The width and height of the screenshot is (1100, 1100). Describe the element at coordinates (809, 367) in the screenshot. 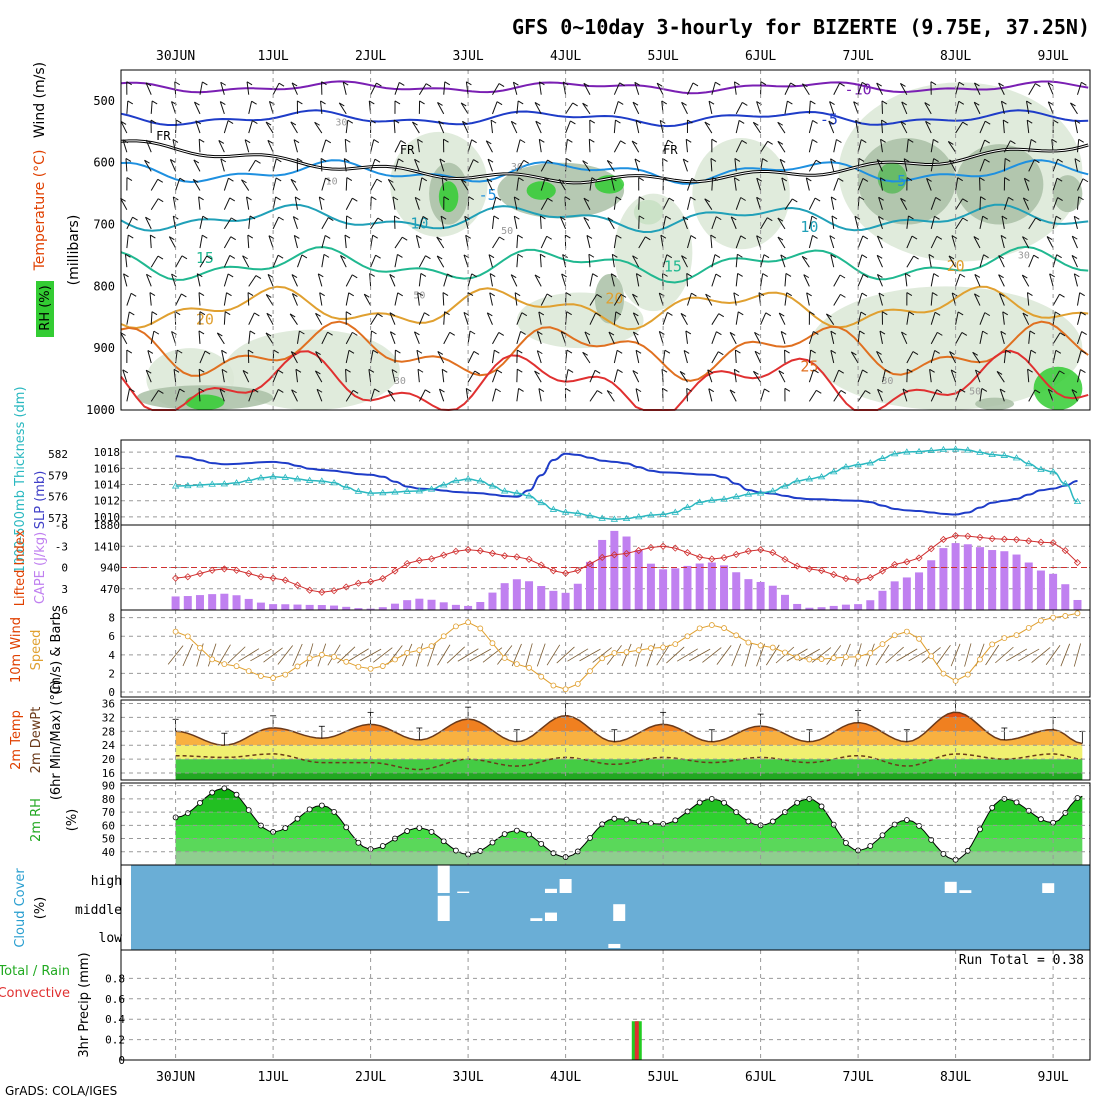

I see `isotherm-label: 25` at that location.